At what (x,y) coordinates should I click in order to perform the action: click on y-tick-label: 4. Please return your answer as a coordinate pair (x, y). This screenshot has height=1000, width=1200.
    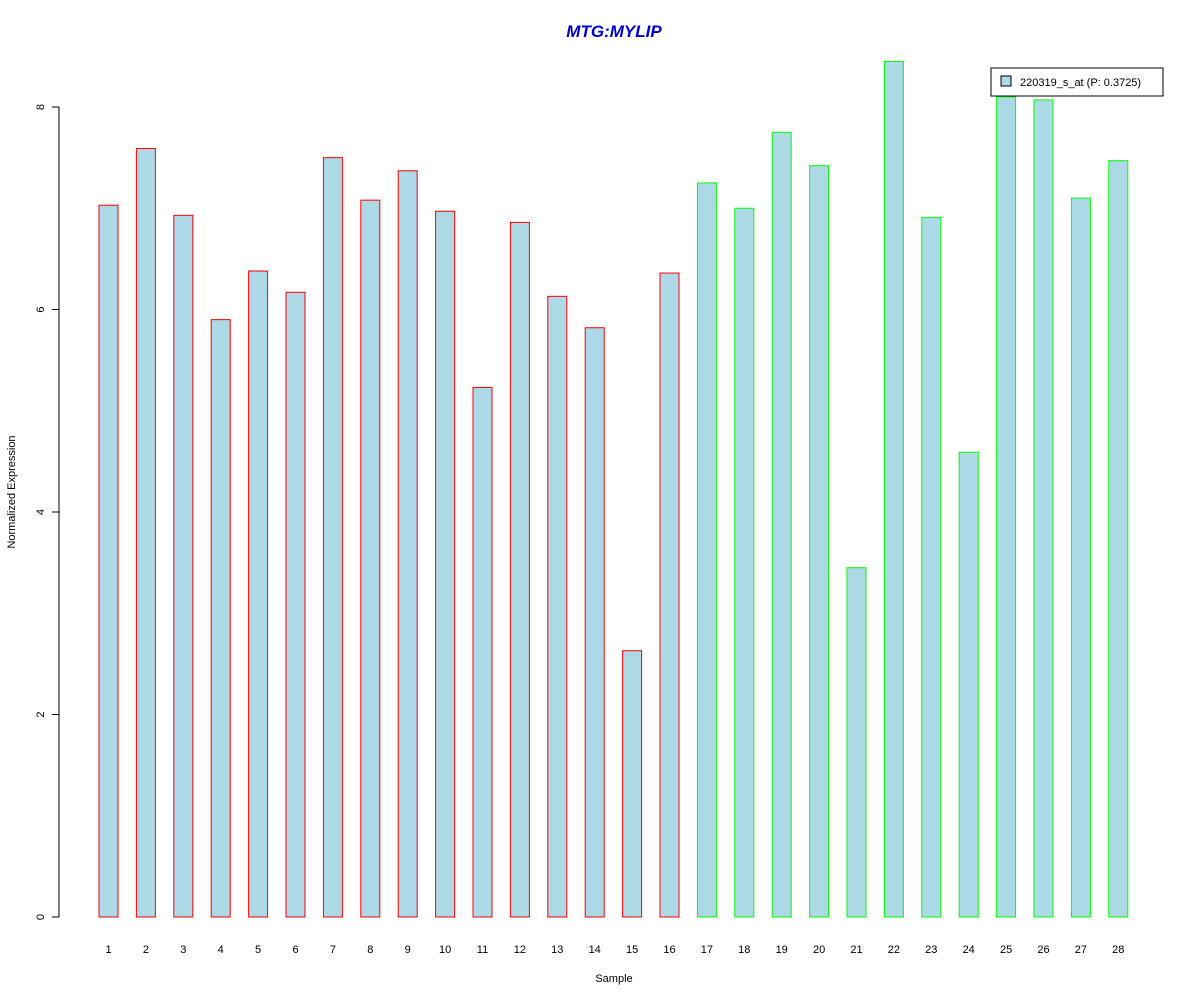
    Looking at the image, I should click on (41, 512).